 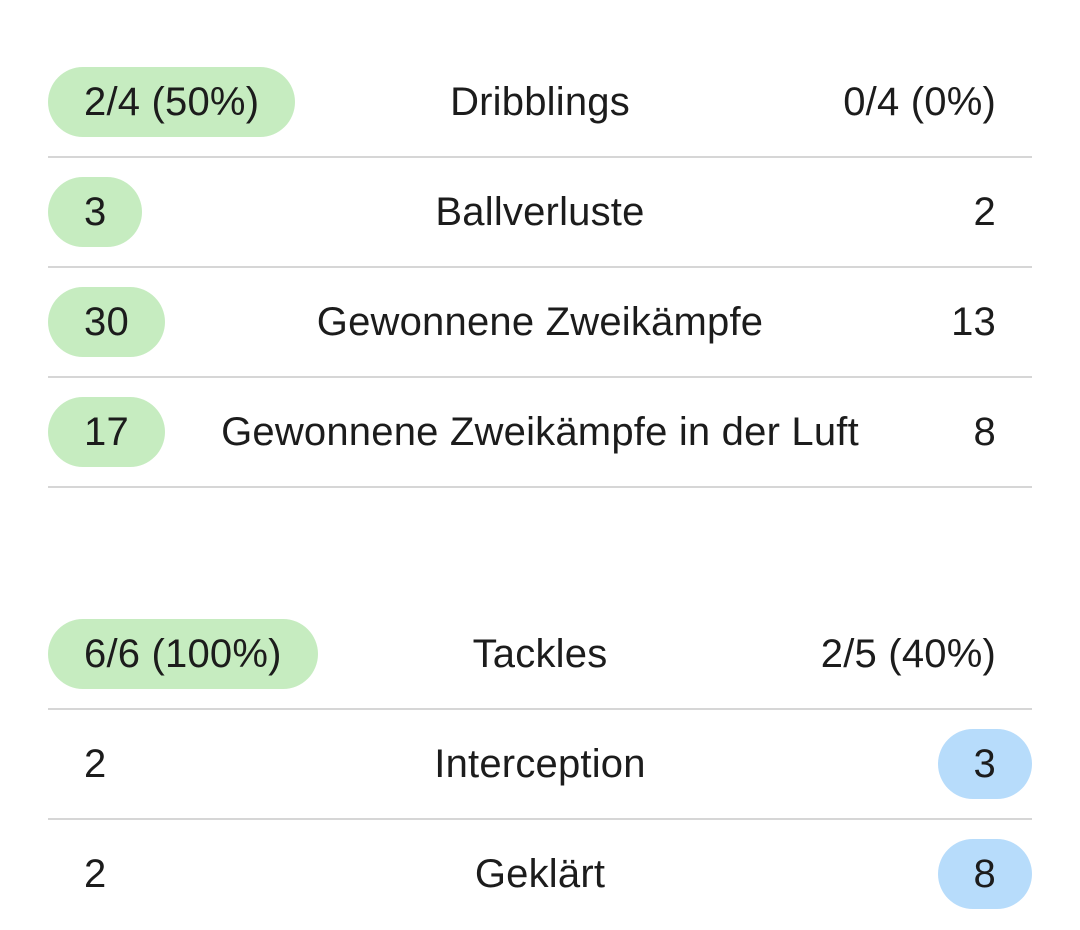 I want to click on stat-label: Ballverluste, so click(x=540, y=211).